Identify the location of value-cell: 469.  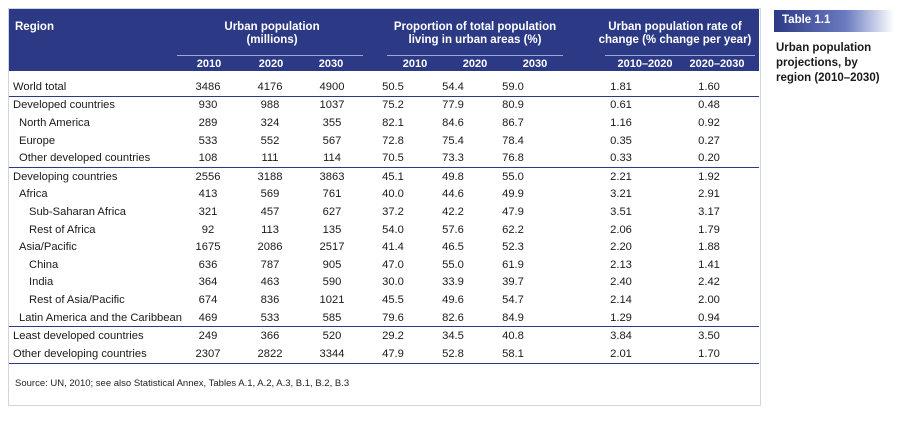
(208, 317).